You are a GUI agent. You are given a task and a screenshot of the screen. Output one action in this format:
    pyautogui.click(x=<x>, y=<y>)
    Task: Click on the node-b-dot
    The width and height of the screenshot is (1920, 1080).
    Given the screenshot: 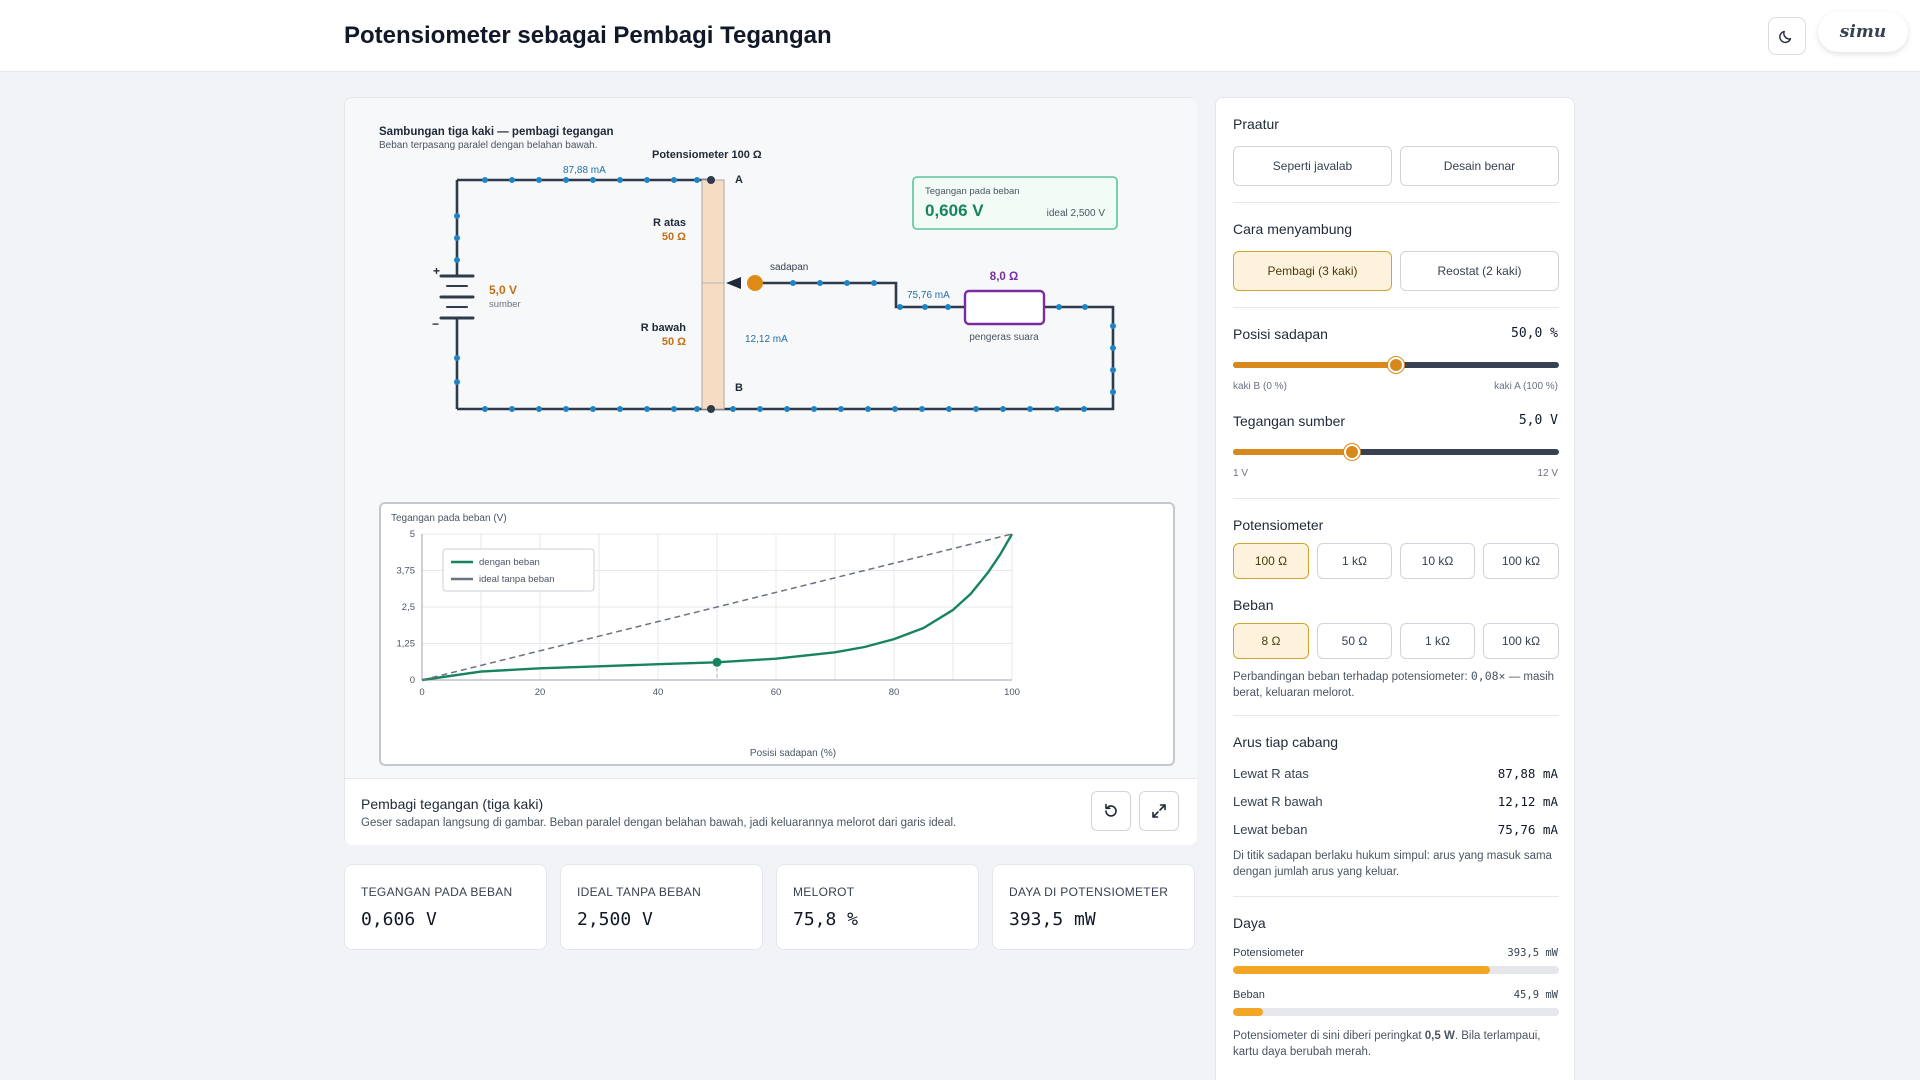 What is the action you would take?
    pyautogui.click(x=711, y=409)
    